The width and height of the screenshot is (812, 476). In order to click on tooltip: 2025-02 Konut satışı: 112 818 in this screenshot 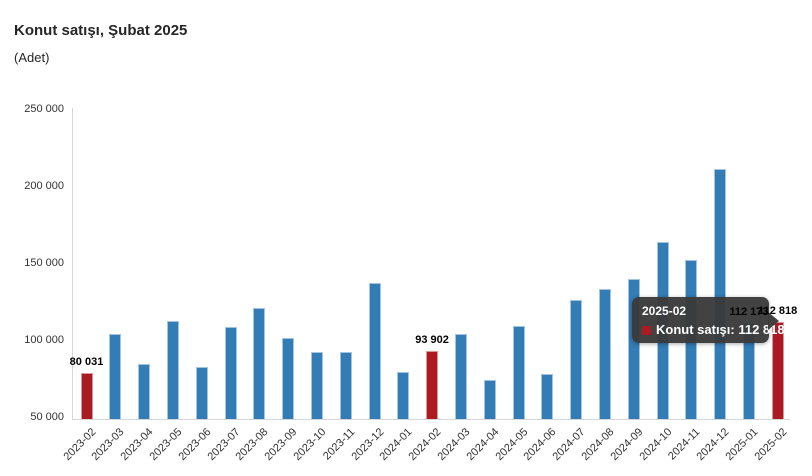, I will do `click(708, 320)`.